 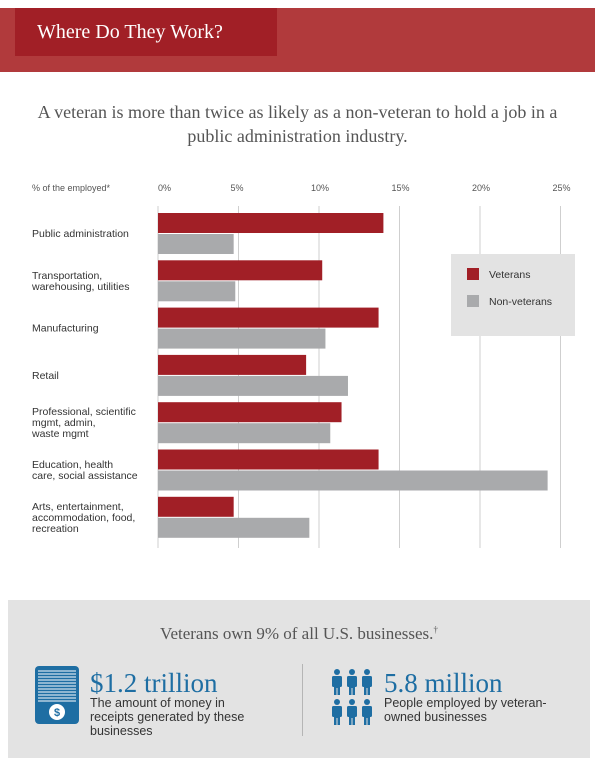 I want to click on tick-label: 10%, so click(x=320, y=188).